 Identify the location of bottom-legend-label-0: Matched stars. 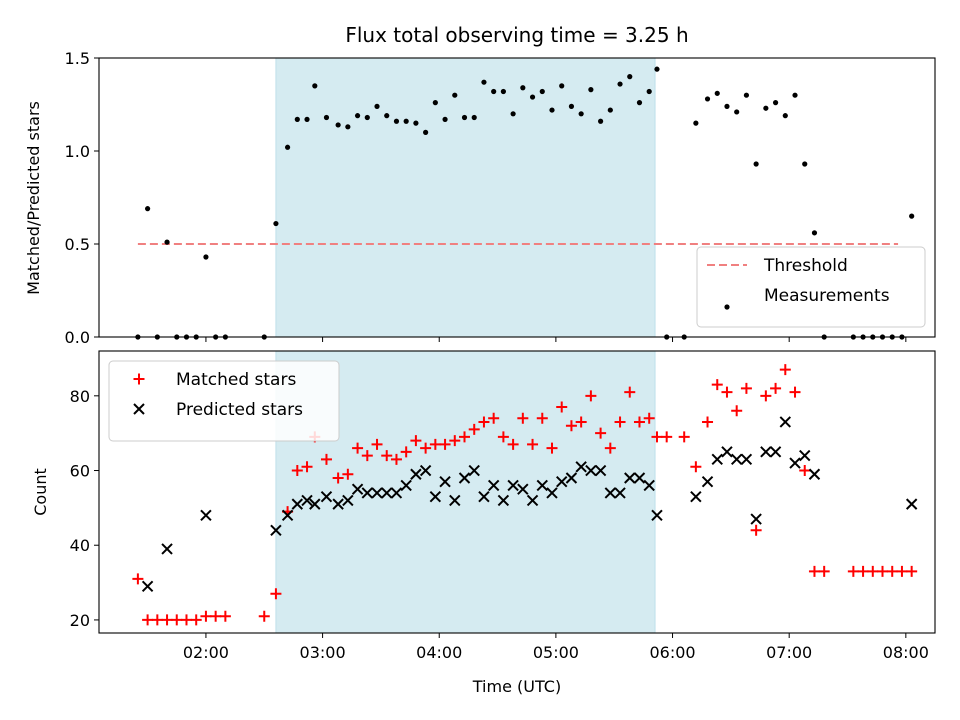
(236, 380).